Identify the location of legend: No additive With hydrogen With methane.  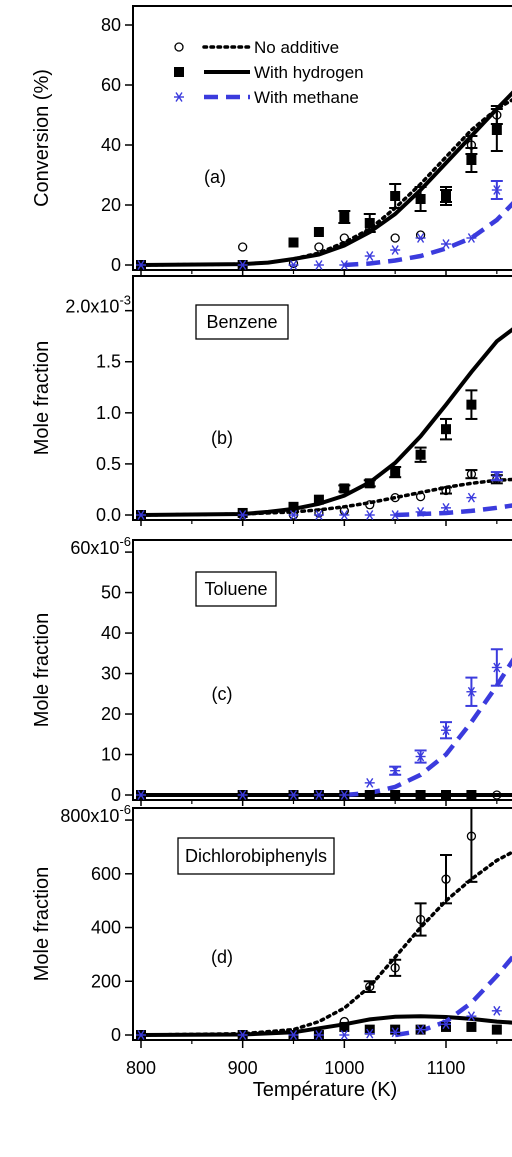
(269, 72).